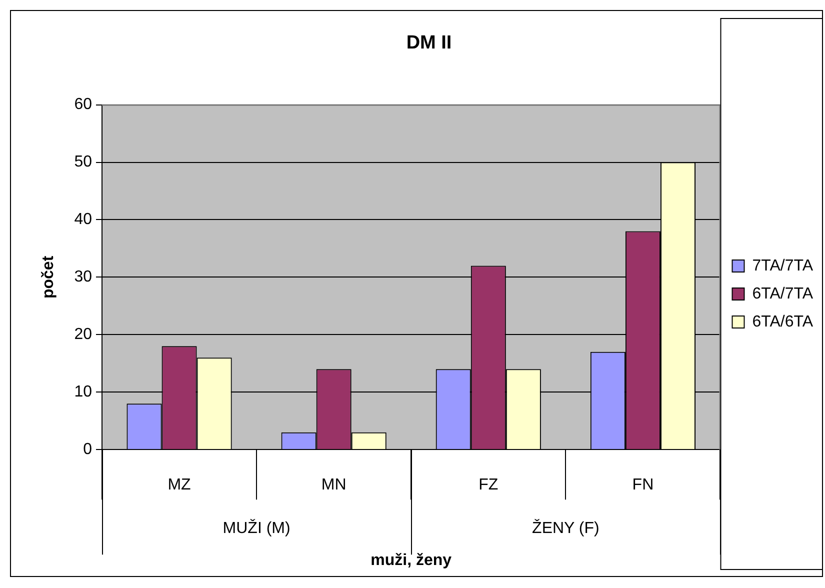 This screenshot has height=588, width=825. What do you see at coordinates (333, 485) in the screenshot?
I see `x-tick-label: MN` at bounding box center [333, 485].